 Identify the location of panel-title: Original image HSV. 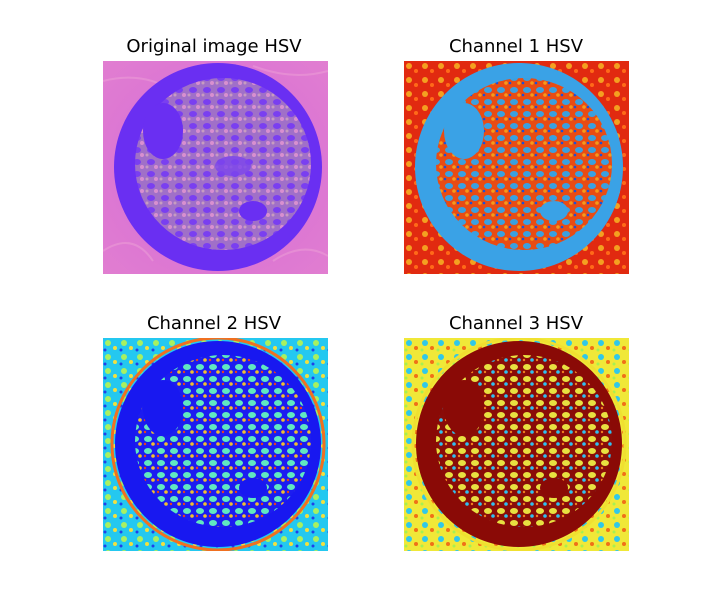
(214, 46).